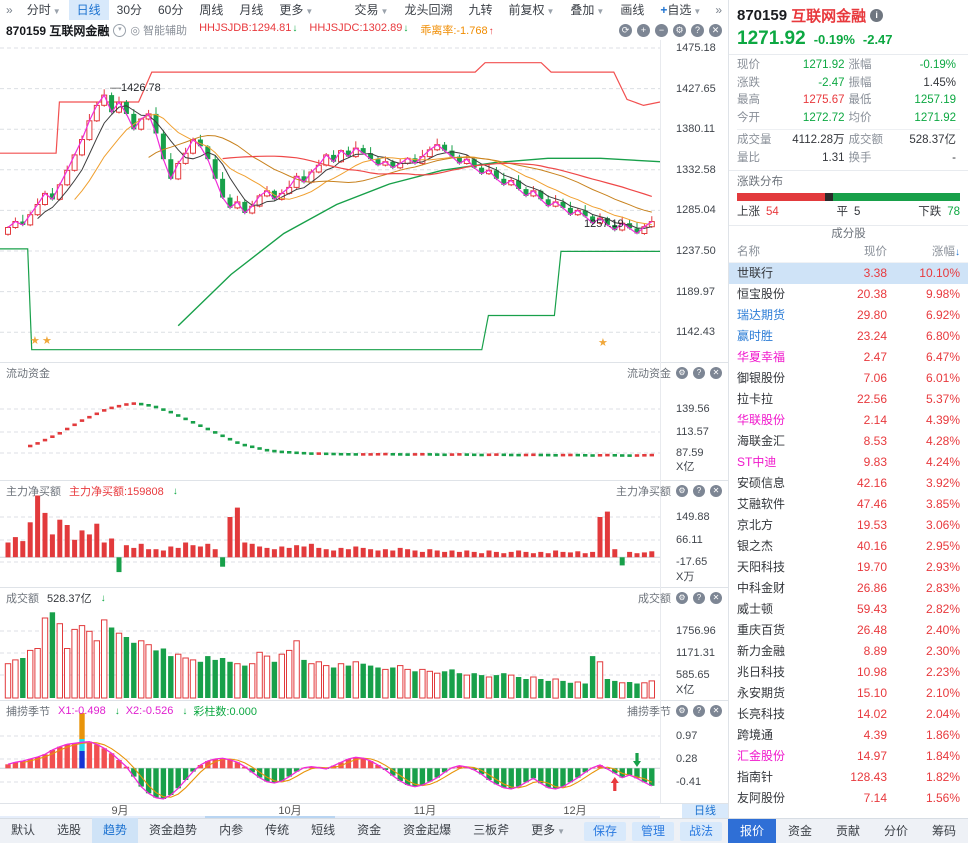 This screenshot has width=968, height=843. I want to click on axis-tick-label: 1475.18, so click(696, 48).